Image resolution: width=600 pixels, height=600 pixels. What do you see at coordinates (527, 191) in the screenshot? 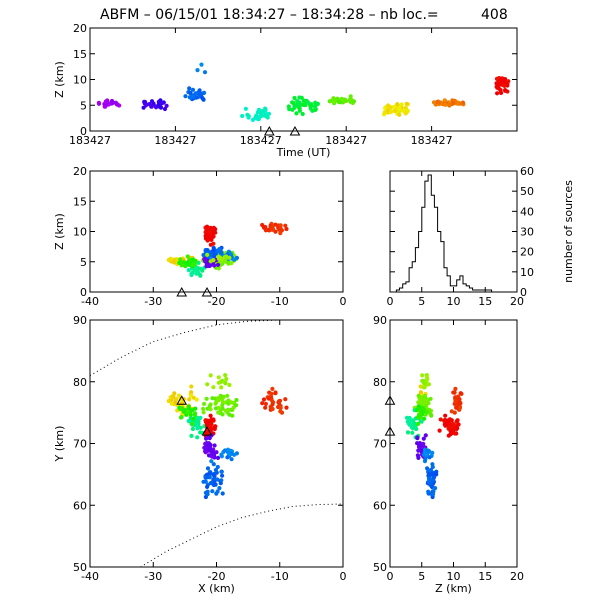
I see `y-tick-label: 50` at bounding box center [527, 191].